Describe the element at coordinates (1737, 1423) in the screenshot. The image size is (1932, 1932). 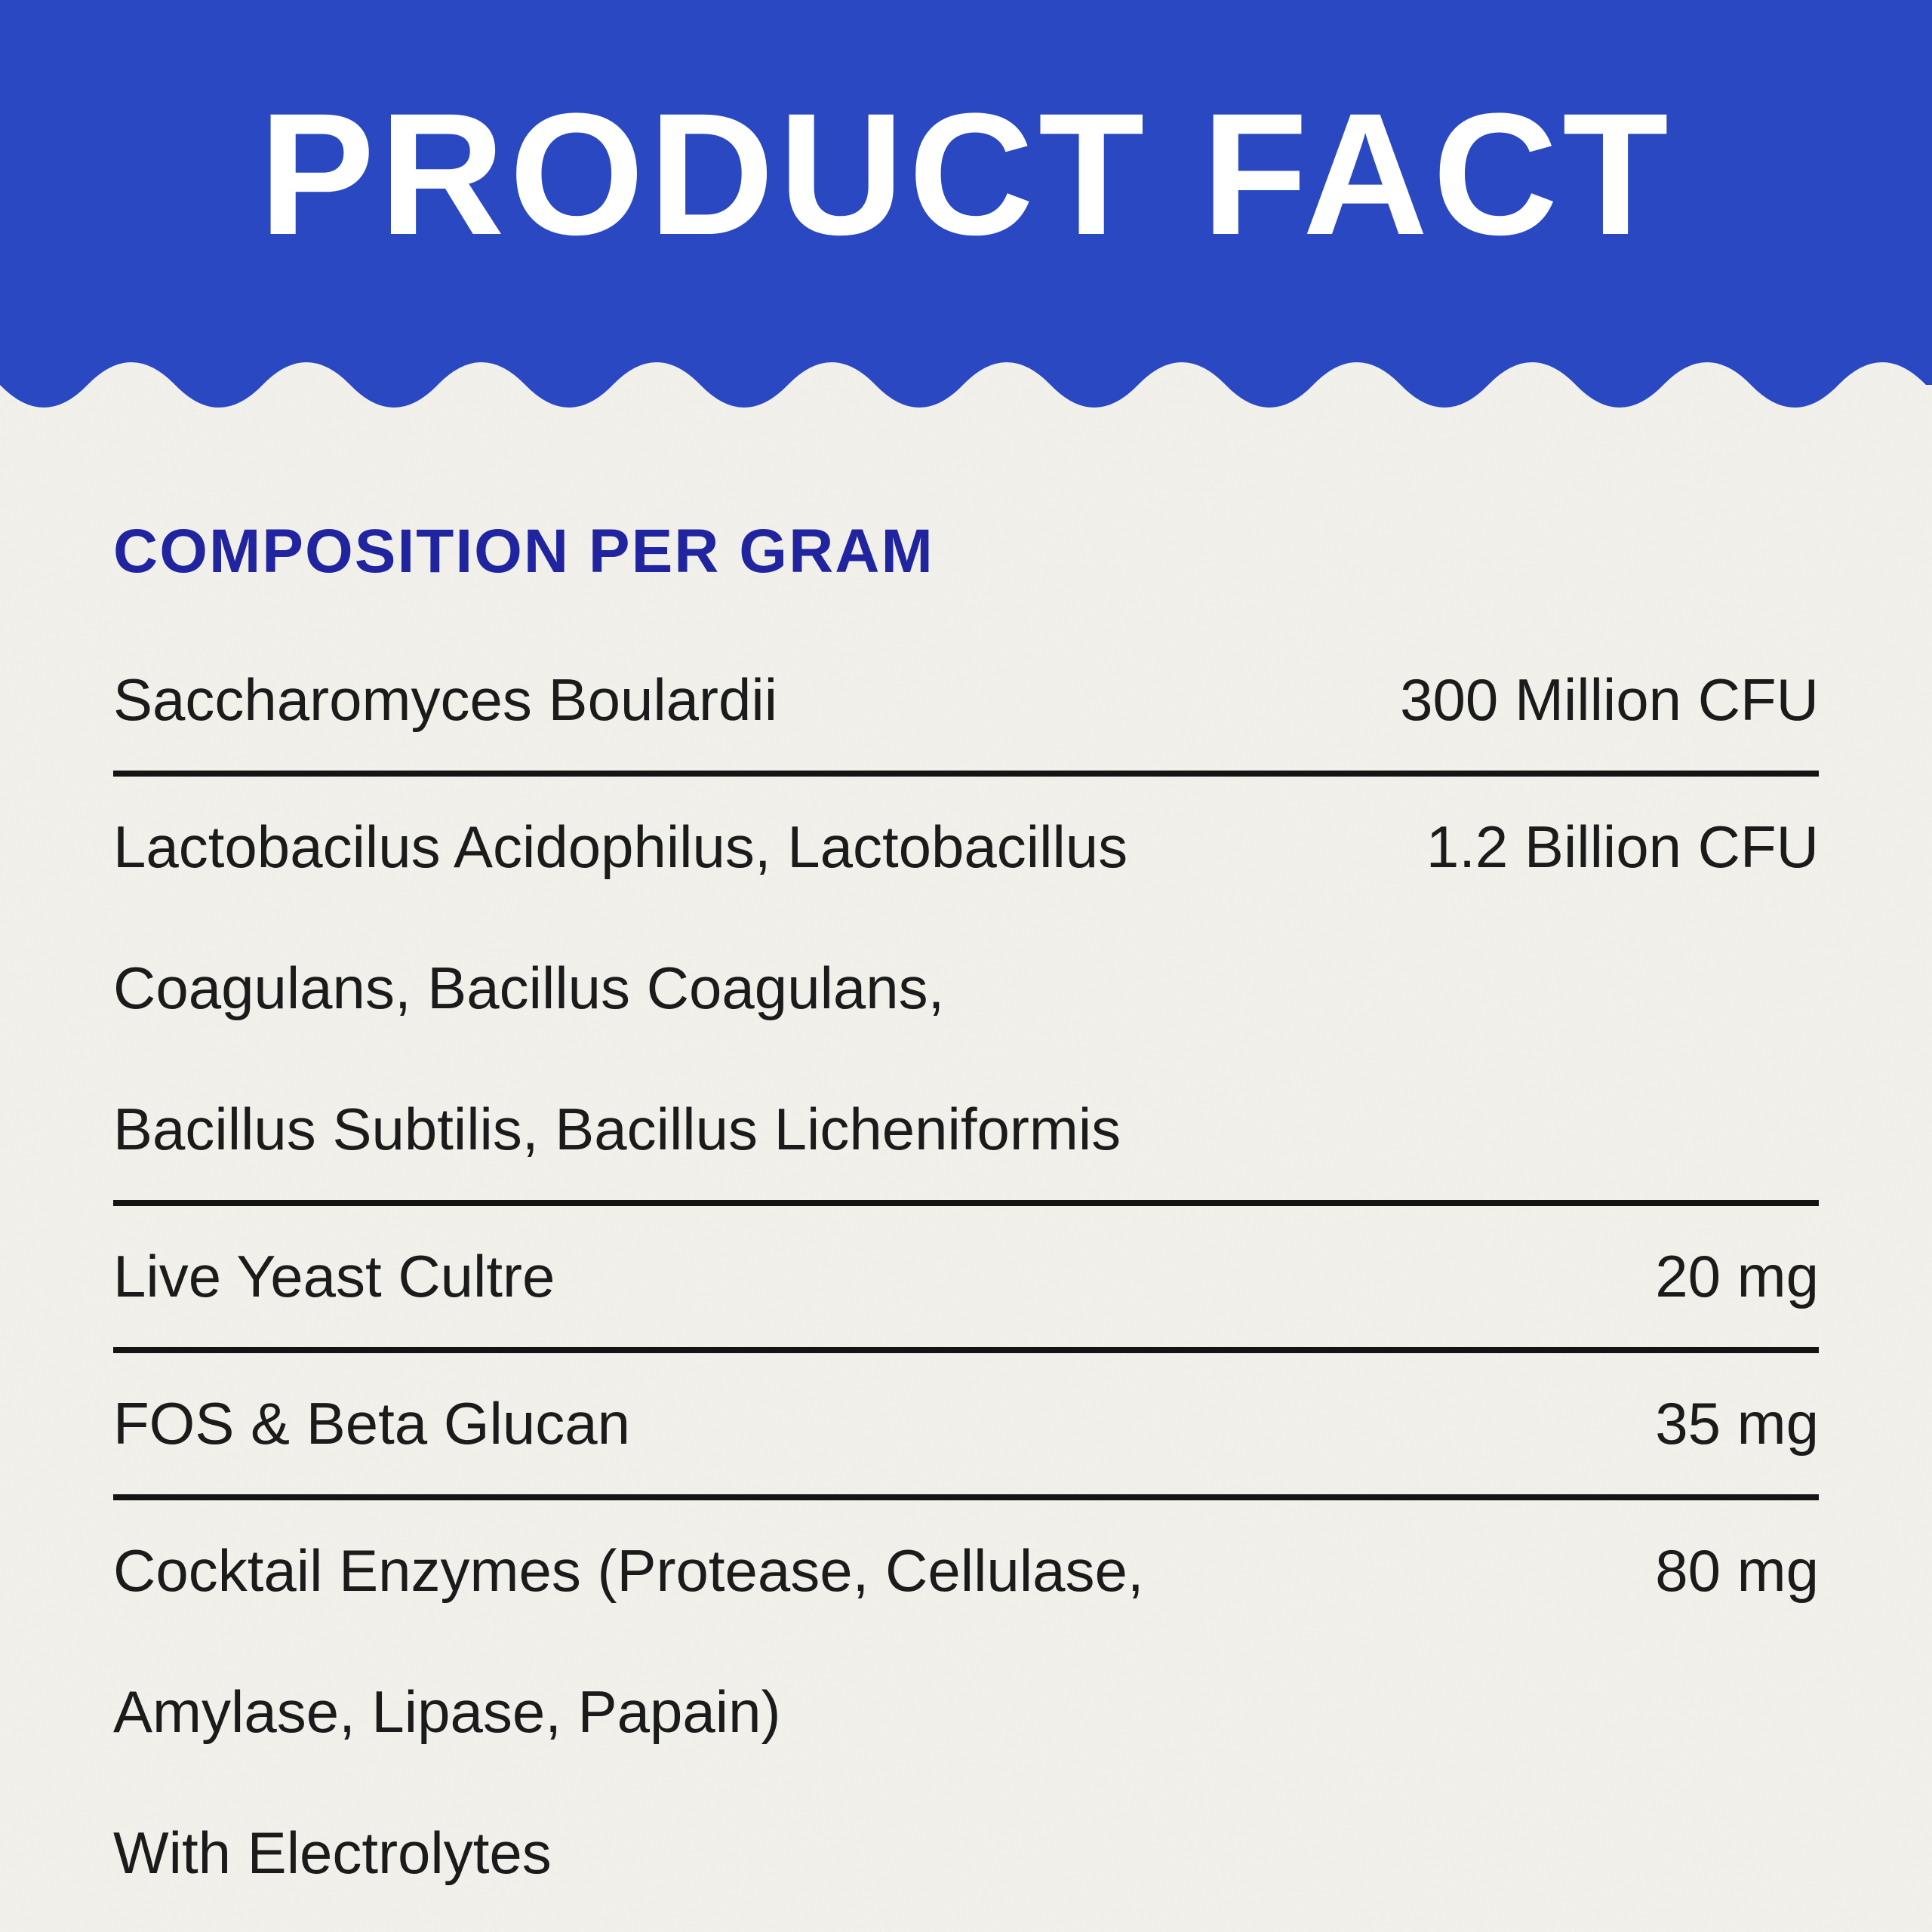
I see `ingredient-amount: 35 mg` at that location.